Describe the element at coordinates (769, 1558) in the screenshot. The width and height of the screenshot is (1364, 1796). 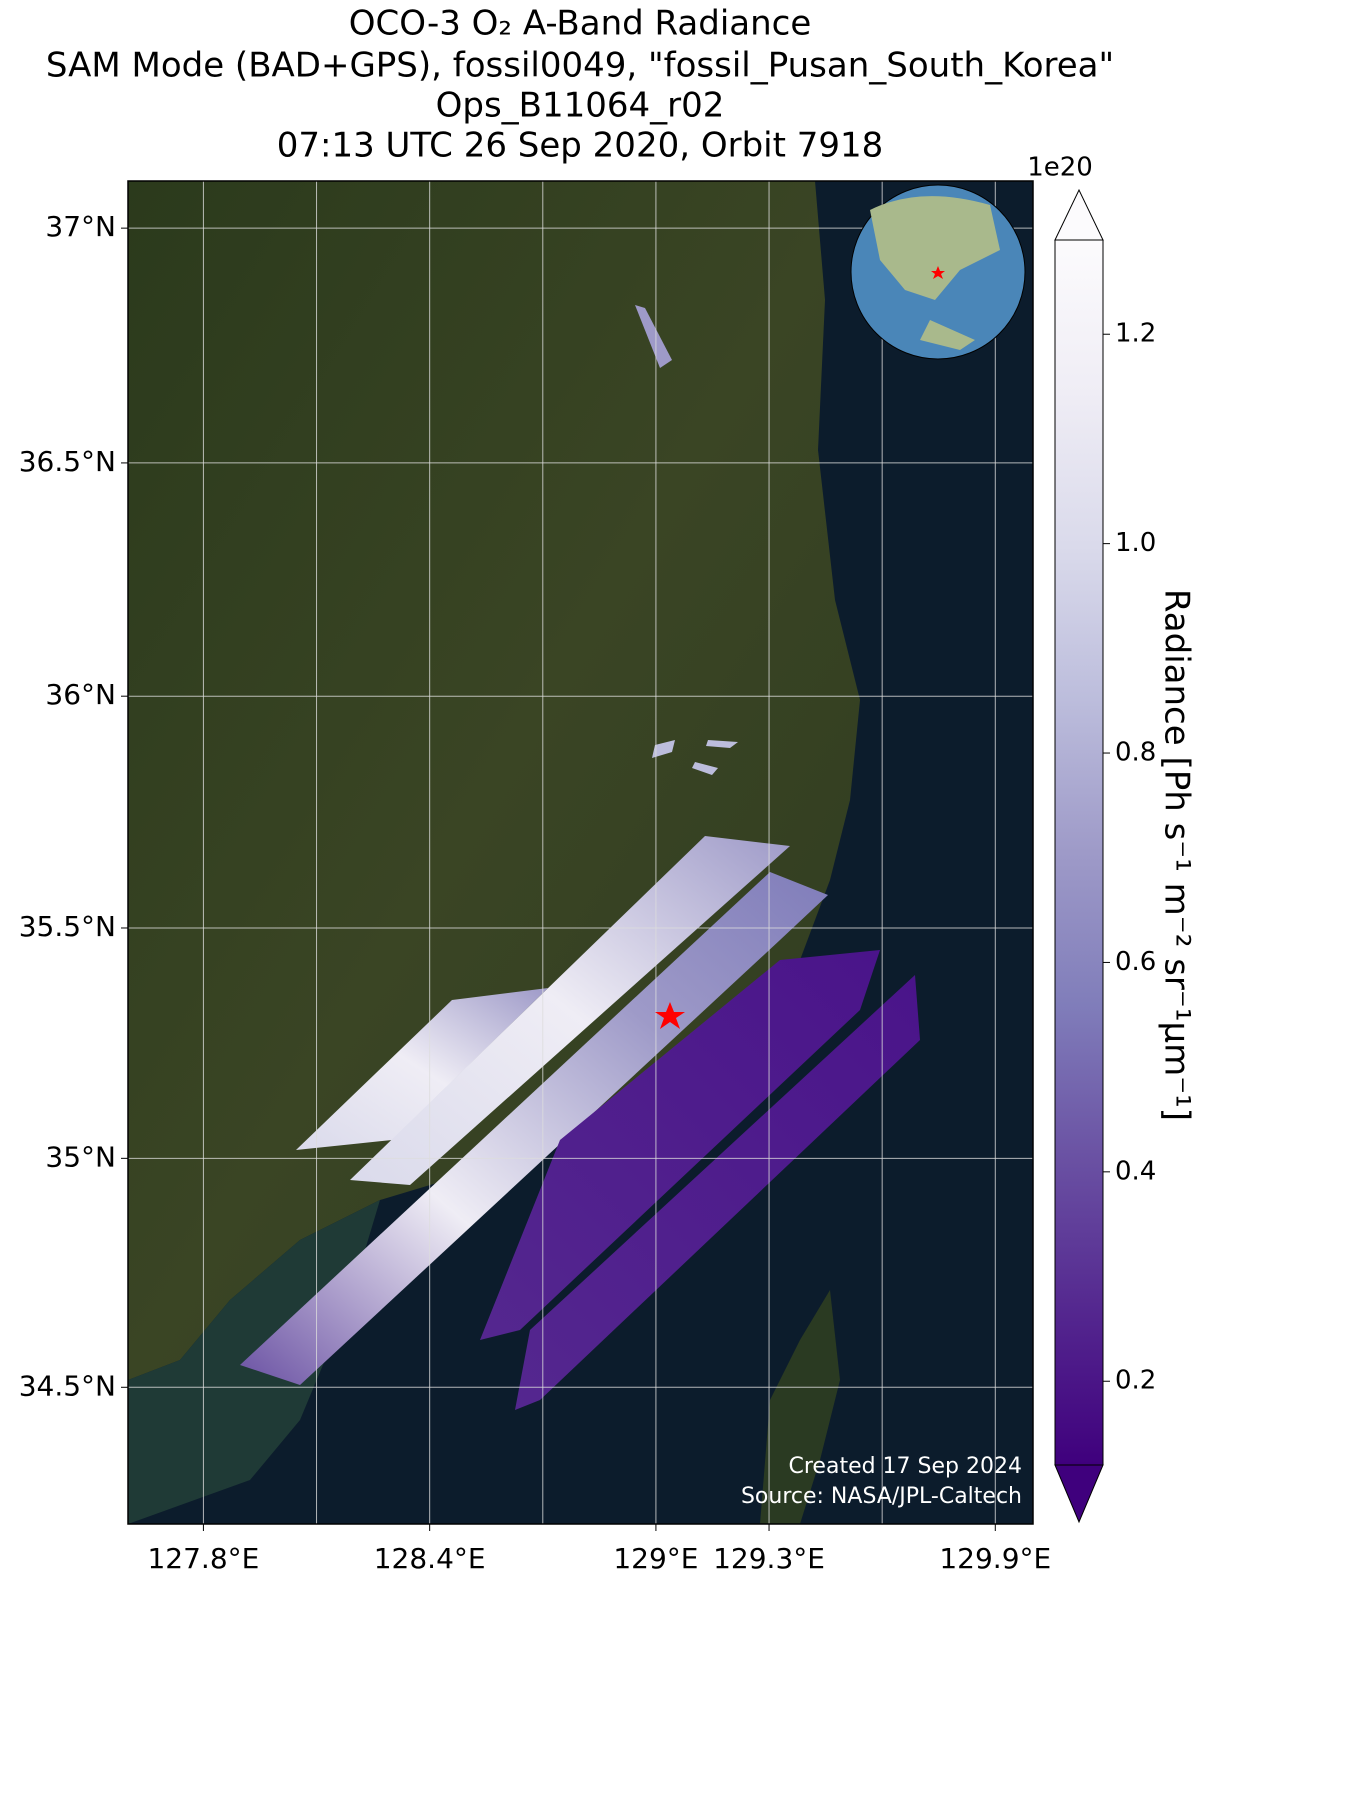
I see `x-tick-label: 129.3°E` at that location.